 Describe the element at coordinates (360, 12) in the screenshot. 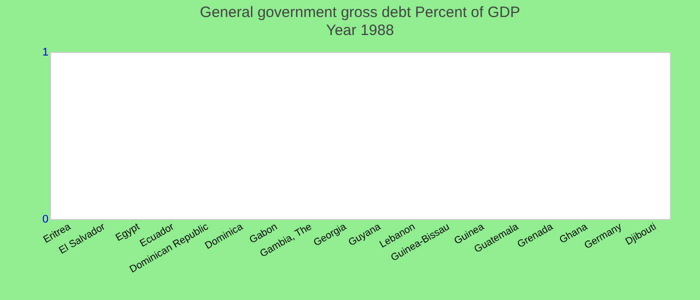

I see `chart-title: General government gross debt Percent of GDP` at that location.